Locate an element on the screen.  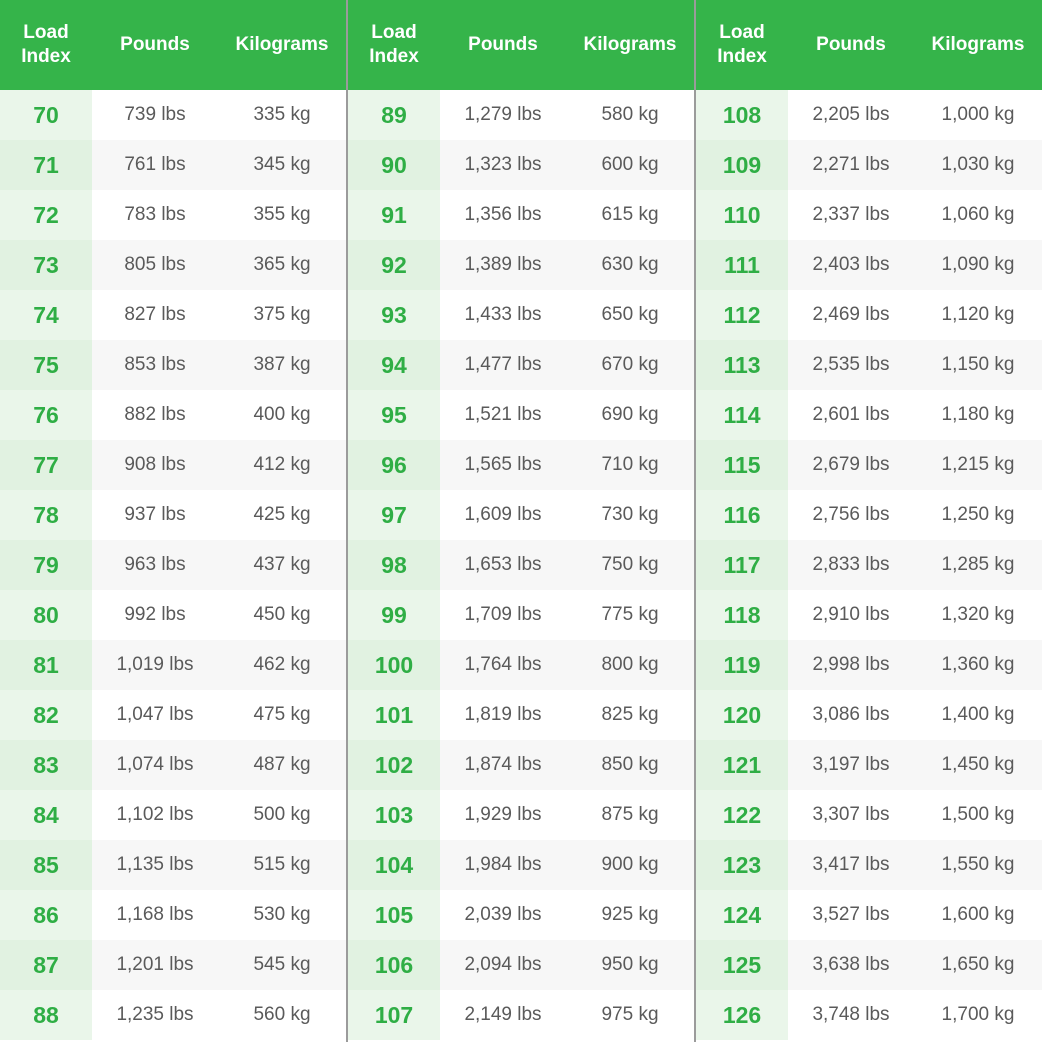
load-index-cell: 103 is located at coordinates (394, 815).